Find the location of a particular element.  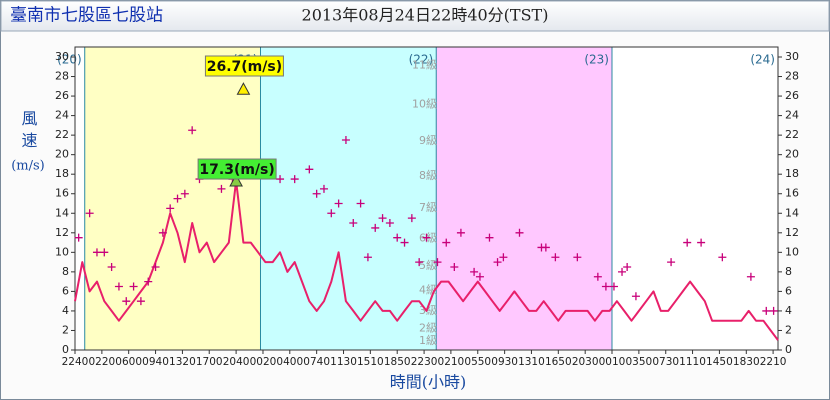

header is located at coordinates (415, 16).